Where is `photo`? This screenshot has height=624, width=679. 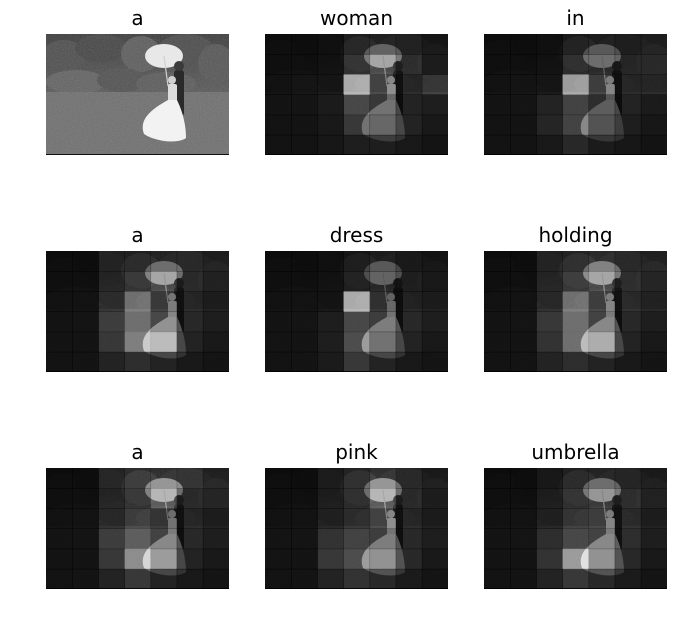
photo is located at coordinates (137, 94).